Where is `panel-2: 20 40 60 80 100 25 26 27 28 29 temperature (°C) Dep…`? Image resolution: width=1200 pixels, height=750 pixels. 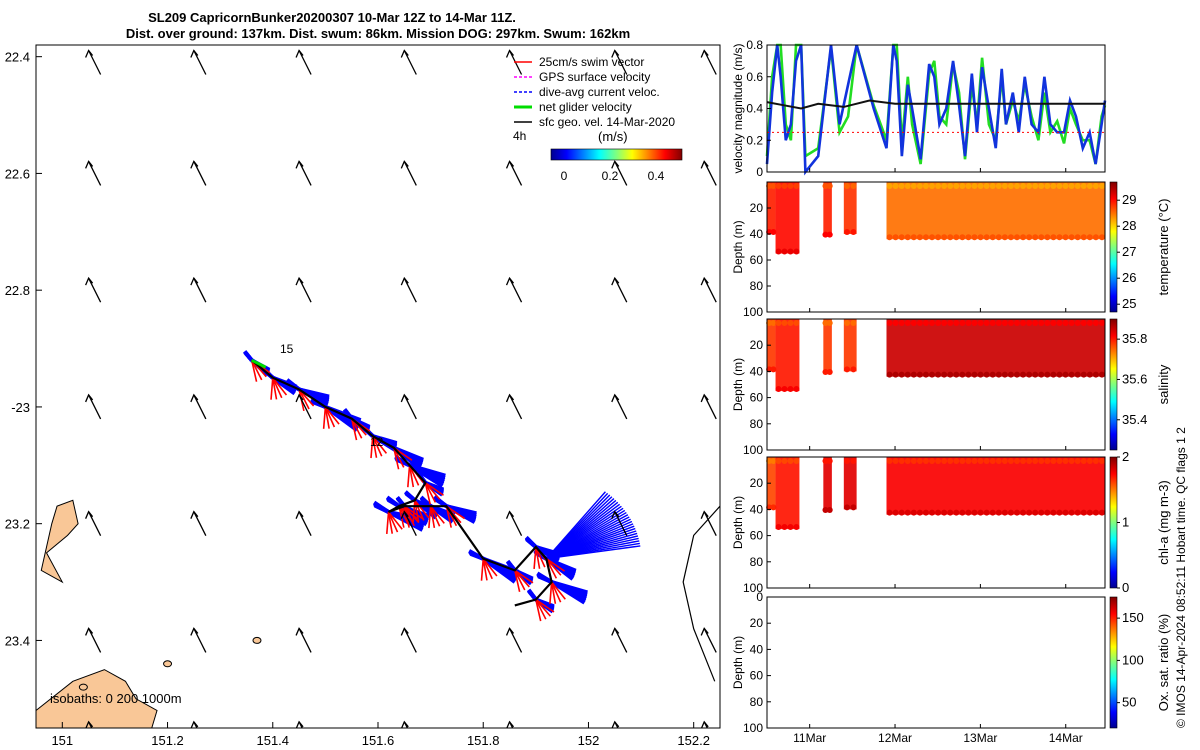 panel-2: 20 40 60 80 100 25 26 27 28 29 temperature (°C) Dep… is located at coordinates (951, 250).